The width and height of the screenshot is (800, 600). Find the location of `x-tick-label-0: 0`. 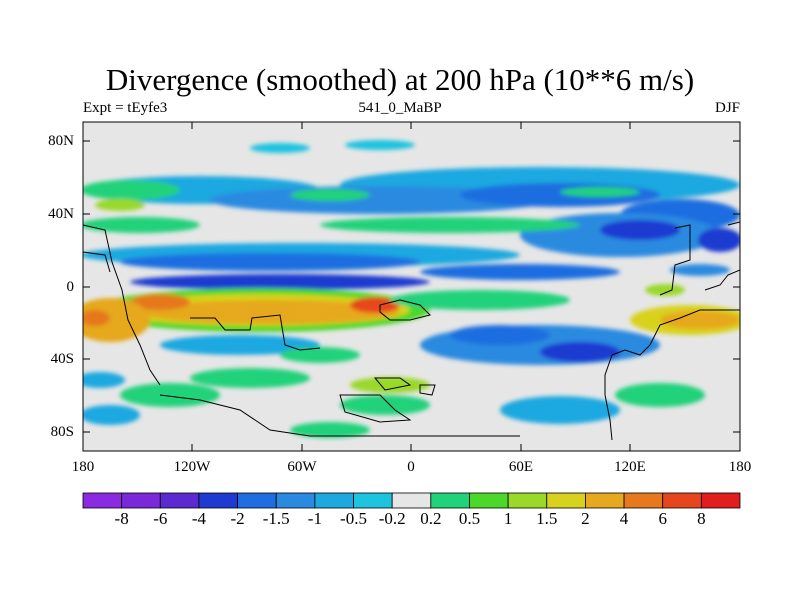

x-tick-label-0: 0 is located at coordinates (411, 467).